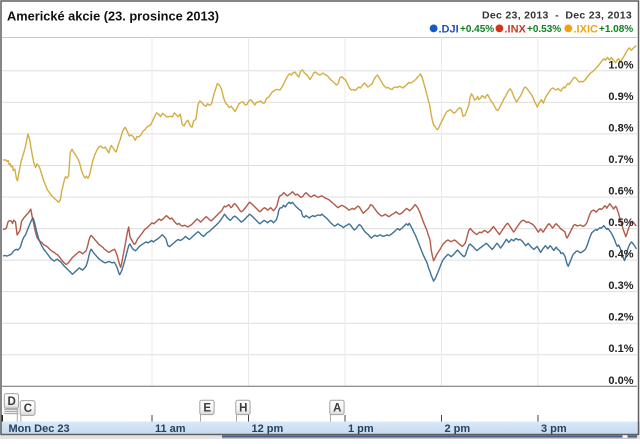 This screenshot has height=444, width=640. I want to click on svg-text: 0.9%, so click(620, 97).